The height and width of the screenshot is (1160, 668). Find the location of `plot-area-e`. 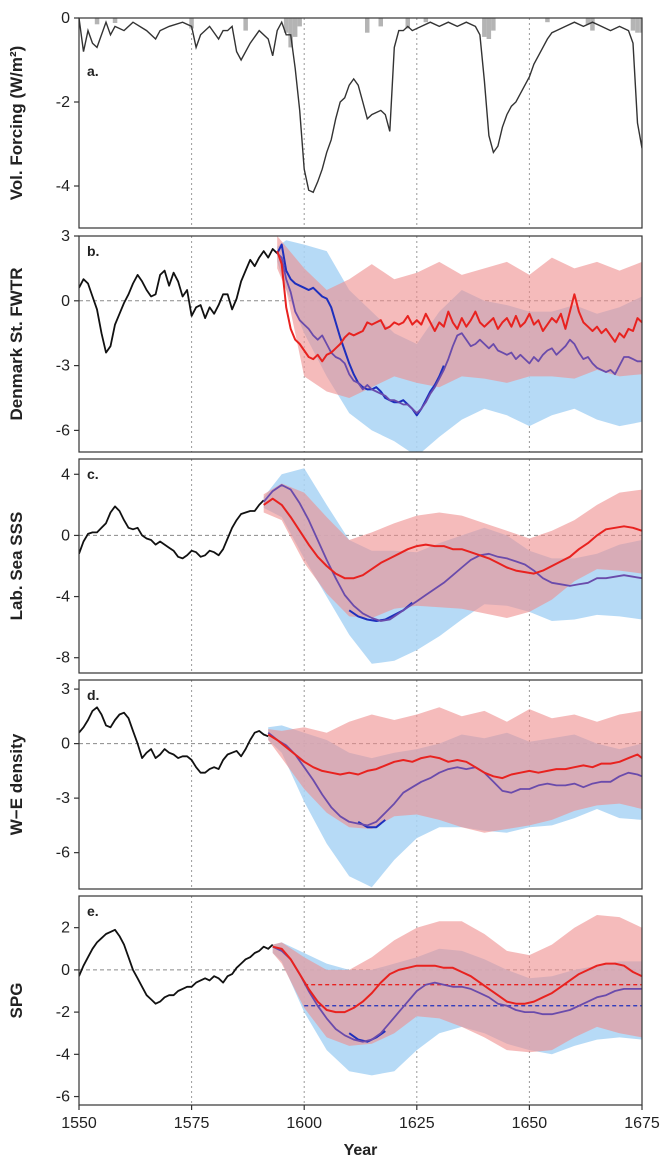

plot-area-e is located at coordinates (360, 995).